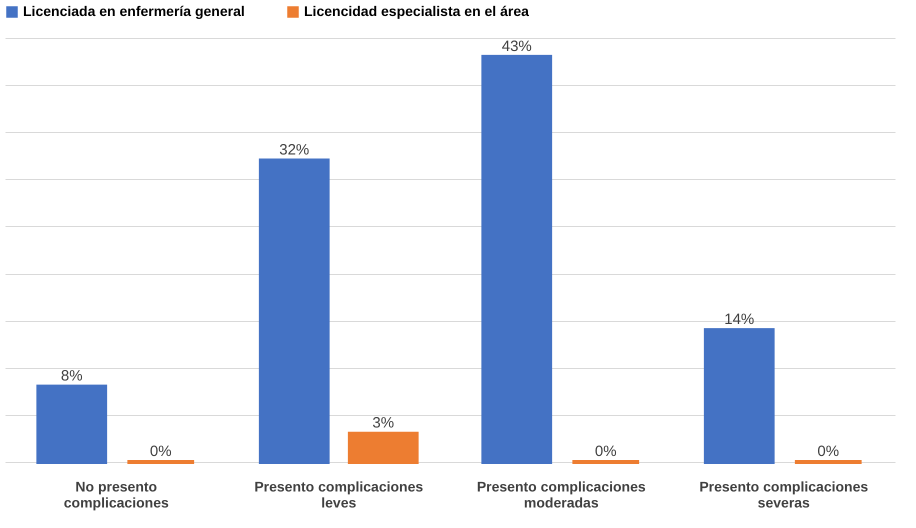  What do you see at coordinates (339, 494) in the screenshot?
I see `x-tick-label: Presento complicaciones leves` at bounding box center [339, 494].